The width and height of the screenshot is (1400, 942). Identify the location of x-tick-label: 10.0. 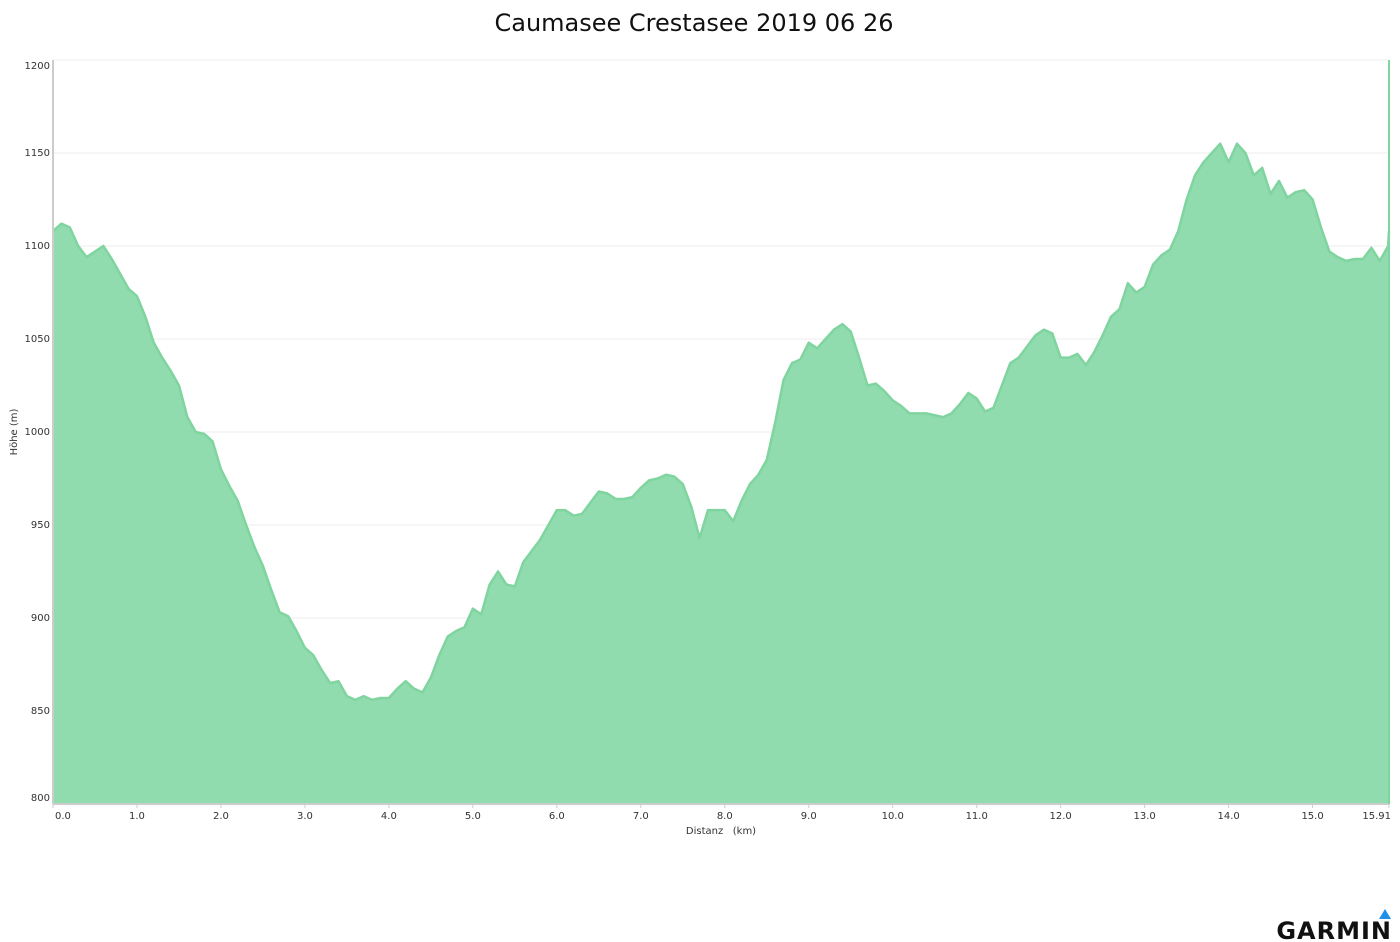
(893, 816).